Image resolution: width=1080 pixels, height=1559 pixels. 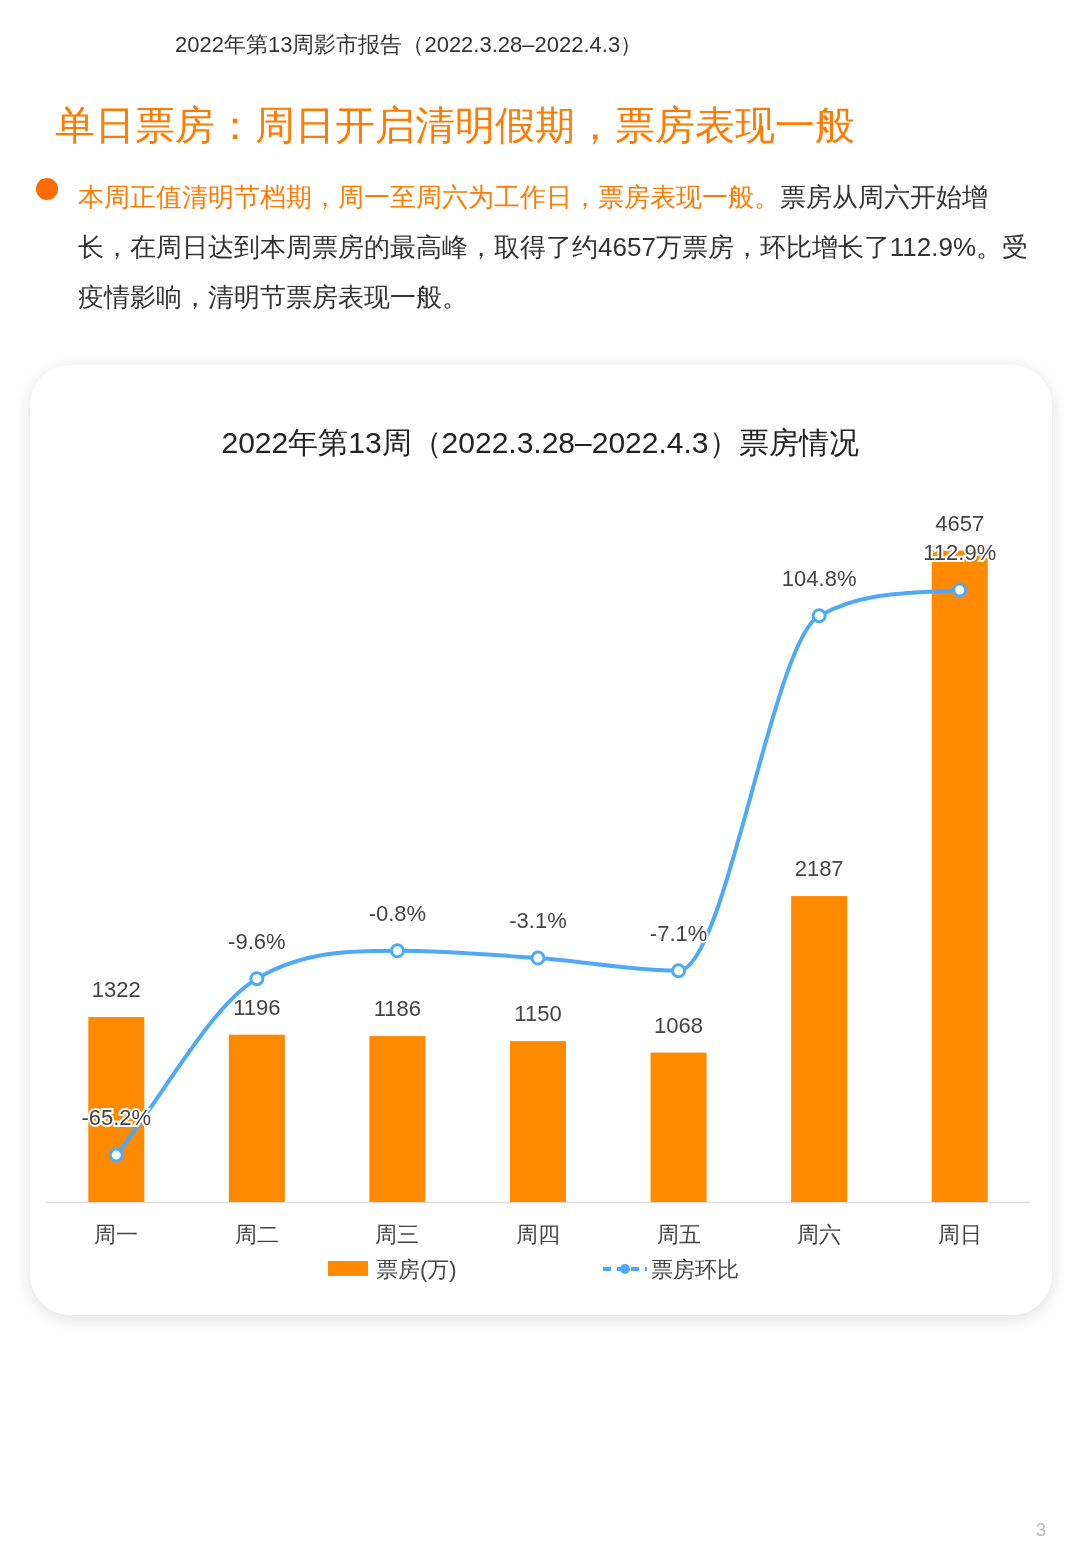 What do you see at coordinates (540, 442) in the screenshot?
I see `chart-title: 2022年第13周（2022.3.28–2022.4.3）票房情况` at bounding box center [540, 442].